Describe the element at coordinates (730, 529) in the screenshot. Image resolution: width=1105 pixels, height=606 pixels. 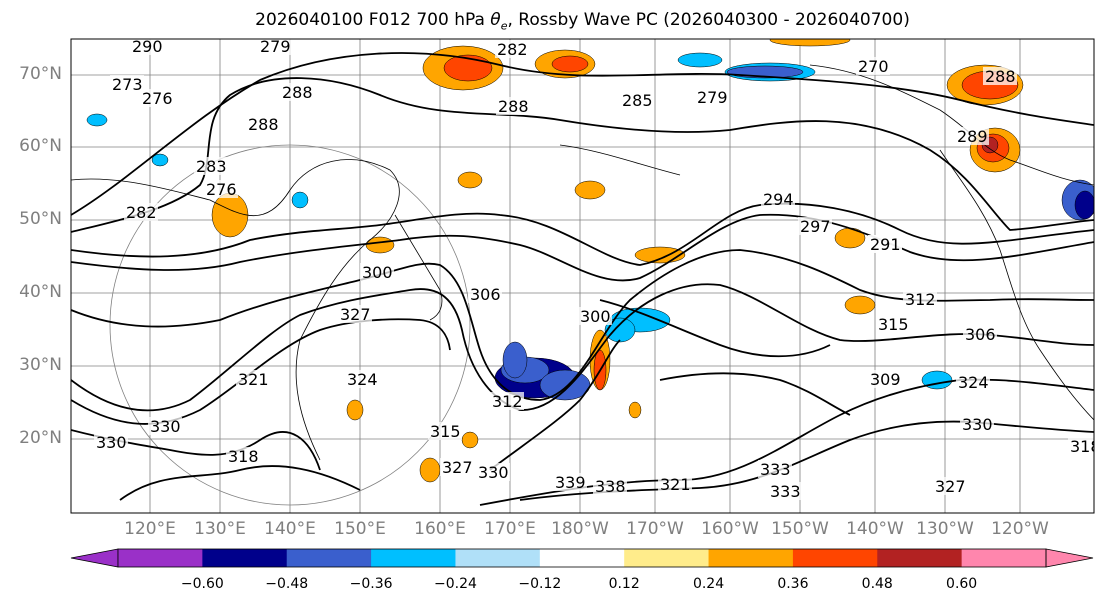
I see `longitude-label: 160°W` at that location.